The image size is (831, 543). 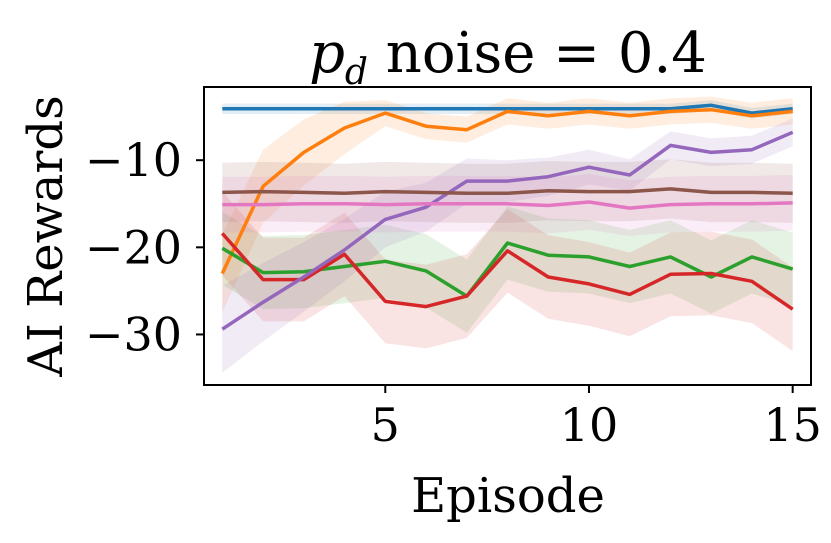 What do you see at coordinates (133, 334) in the screenshot?
I see `y-tick-label-2: −30` at bounding box center [133, 334].